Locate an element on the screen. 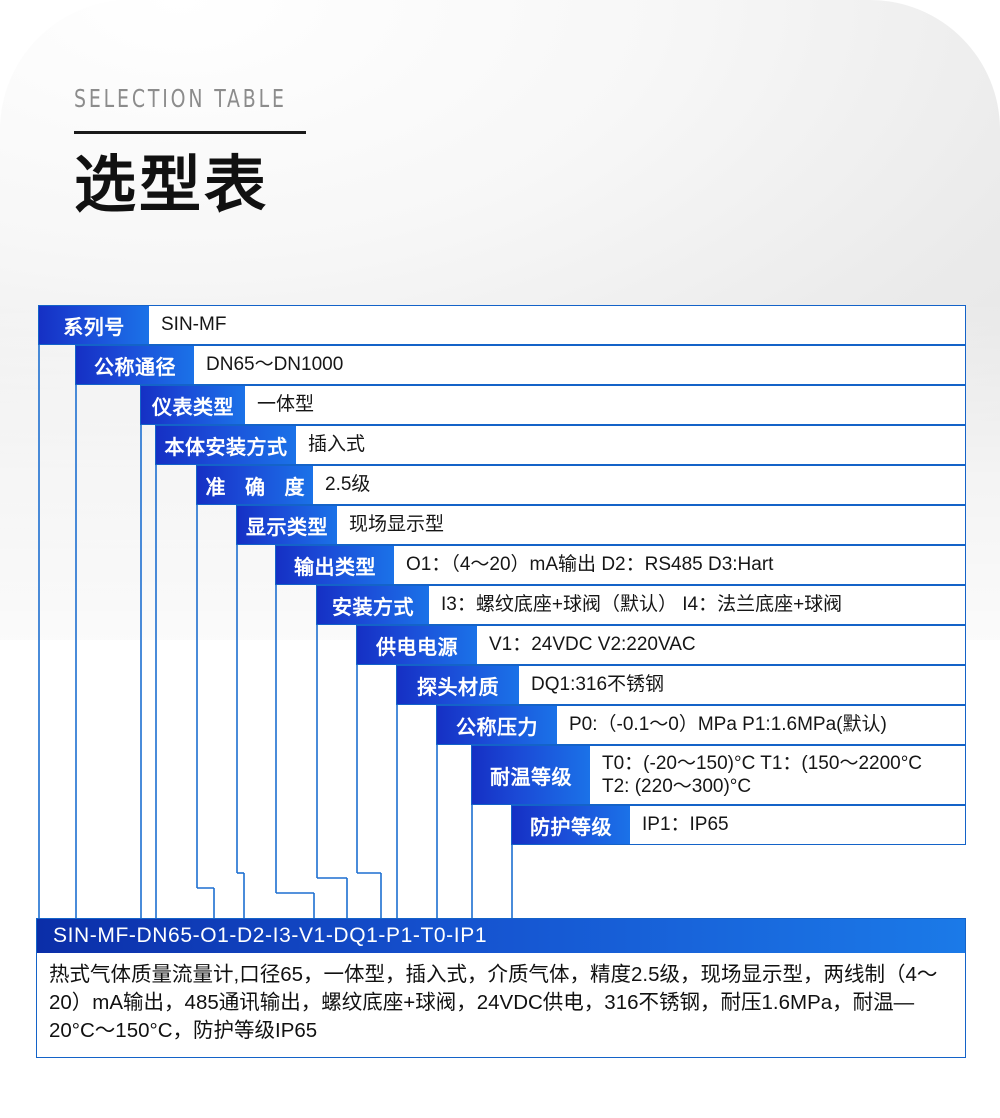  table-row: 探头材质 DQ1:316不锈钢 is located at coordinates (681, 685).